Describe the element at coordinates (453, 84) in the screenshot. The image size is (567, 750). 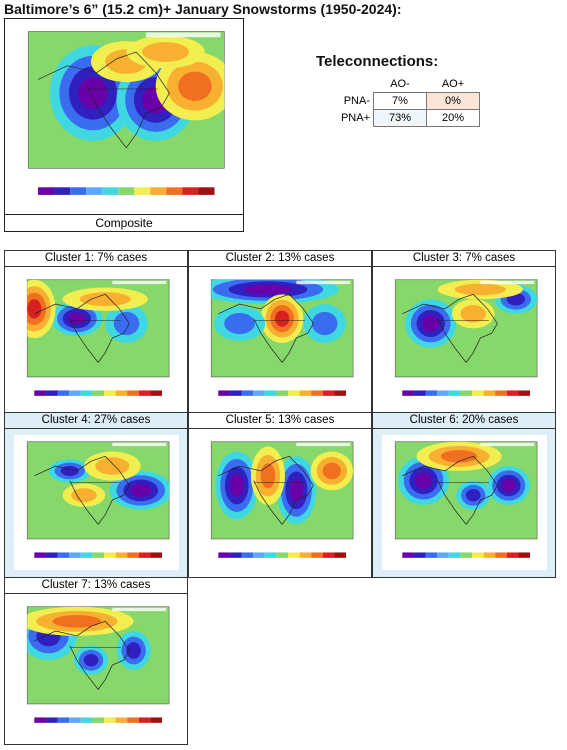
I see `column-header: AO+` at that location.